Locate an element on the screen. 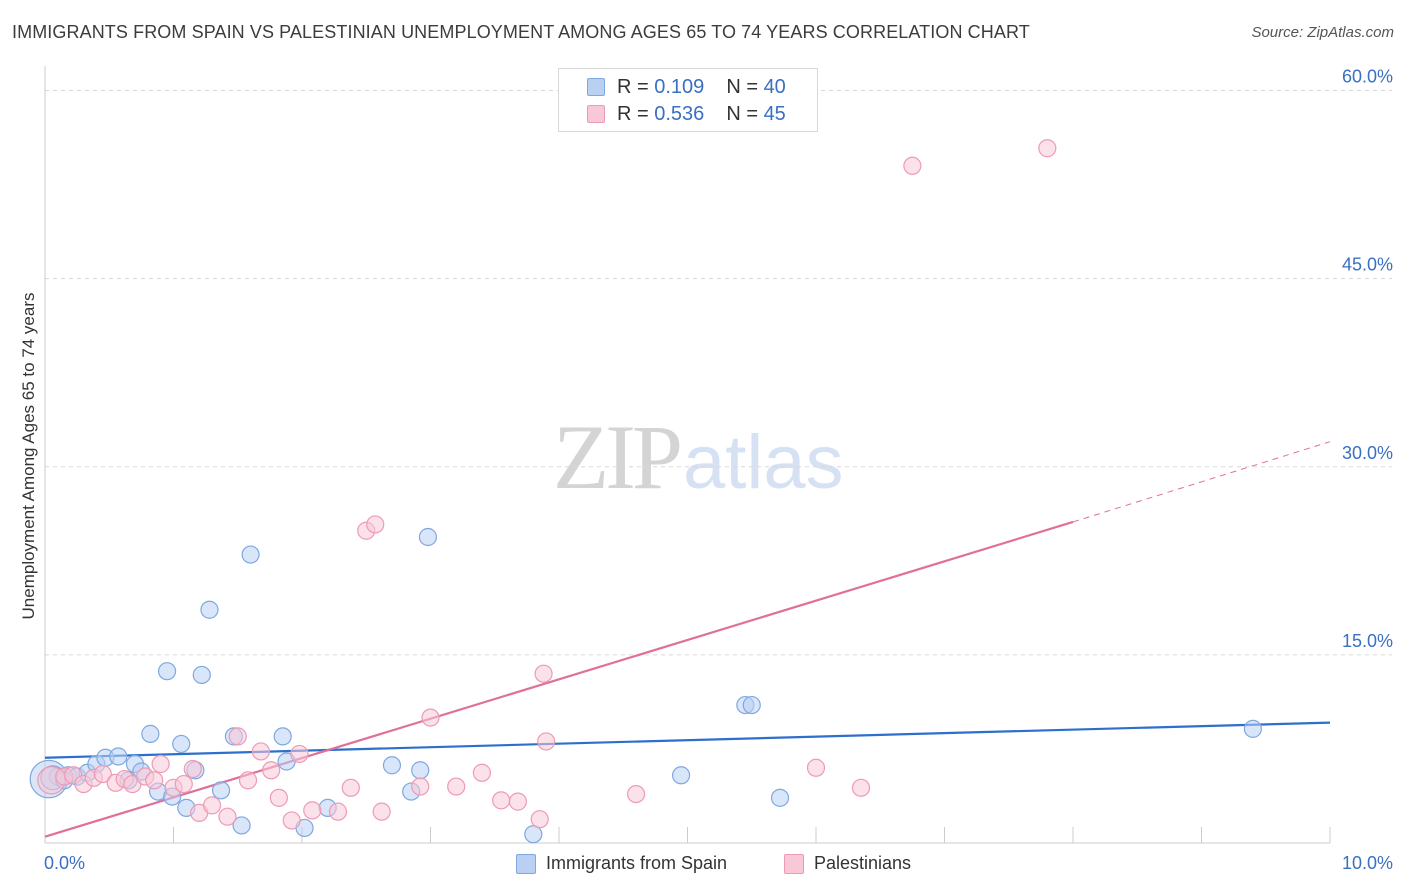  legend-n-value-palestinians: 45 is located at coordinates (774, 113).